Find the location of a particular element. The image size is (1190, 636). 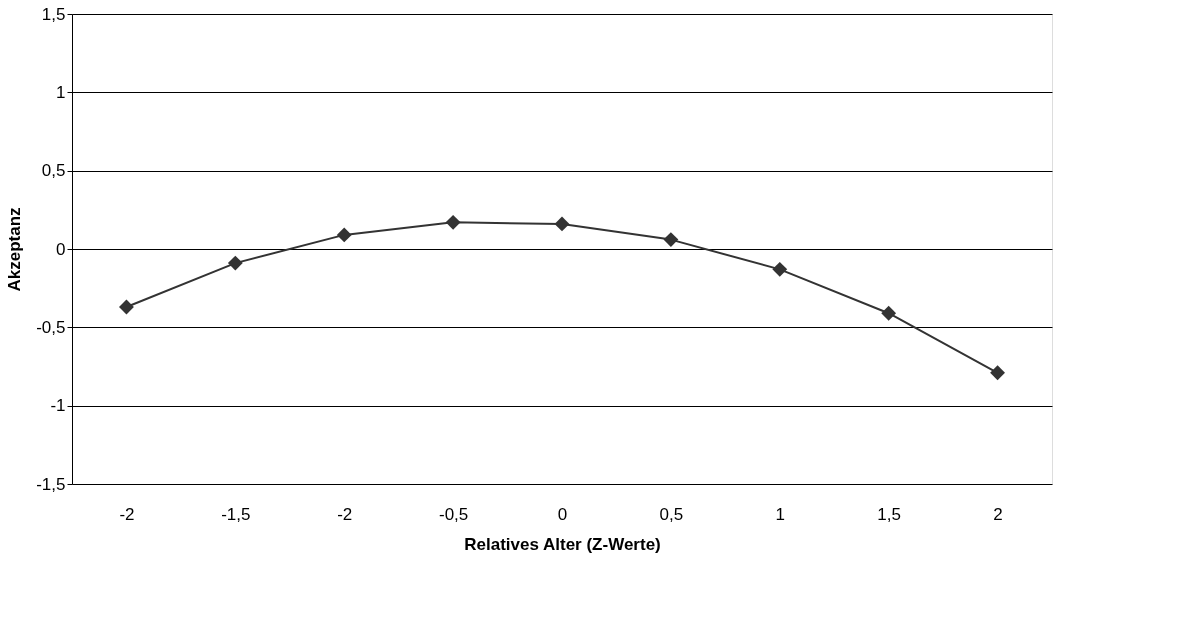

x-tick-label: 1,5 is located at coordinates (889, 514).